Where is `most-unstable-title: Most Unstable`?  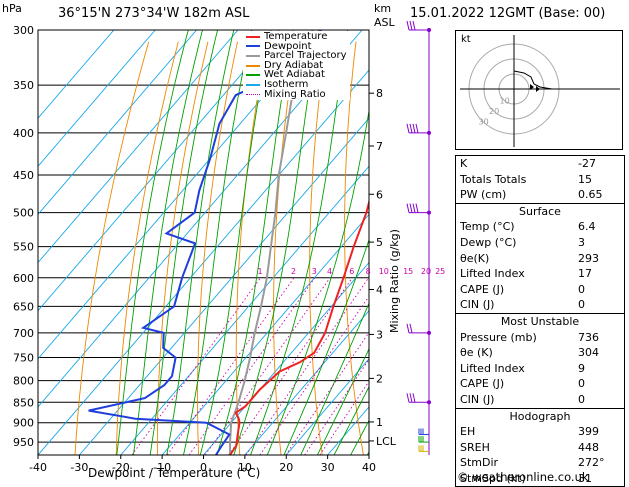
most-unstable-title: Most Unstable is located at coordinates (540, 321).